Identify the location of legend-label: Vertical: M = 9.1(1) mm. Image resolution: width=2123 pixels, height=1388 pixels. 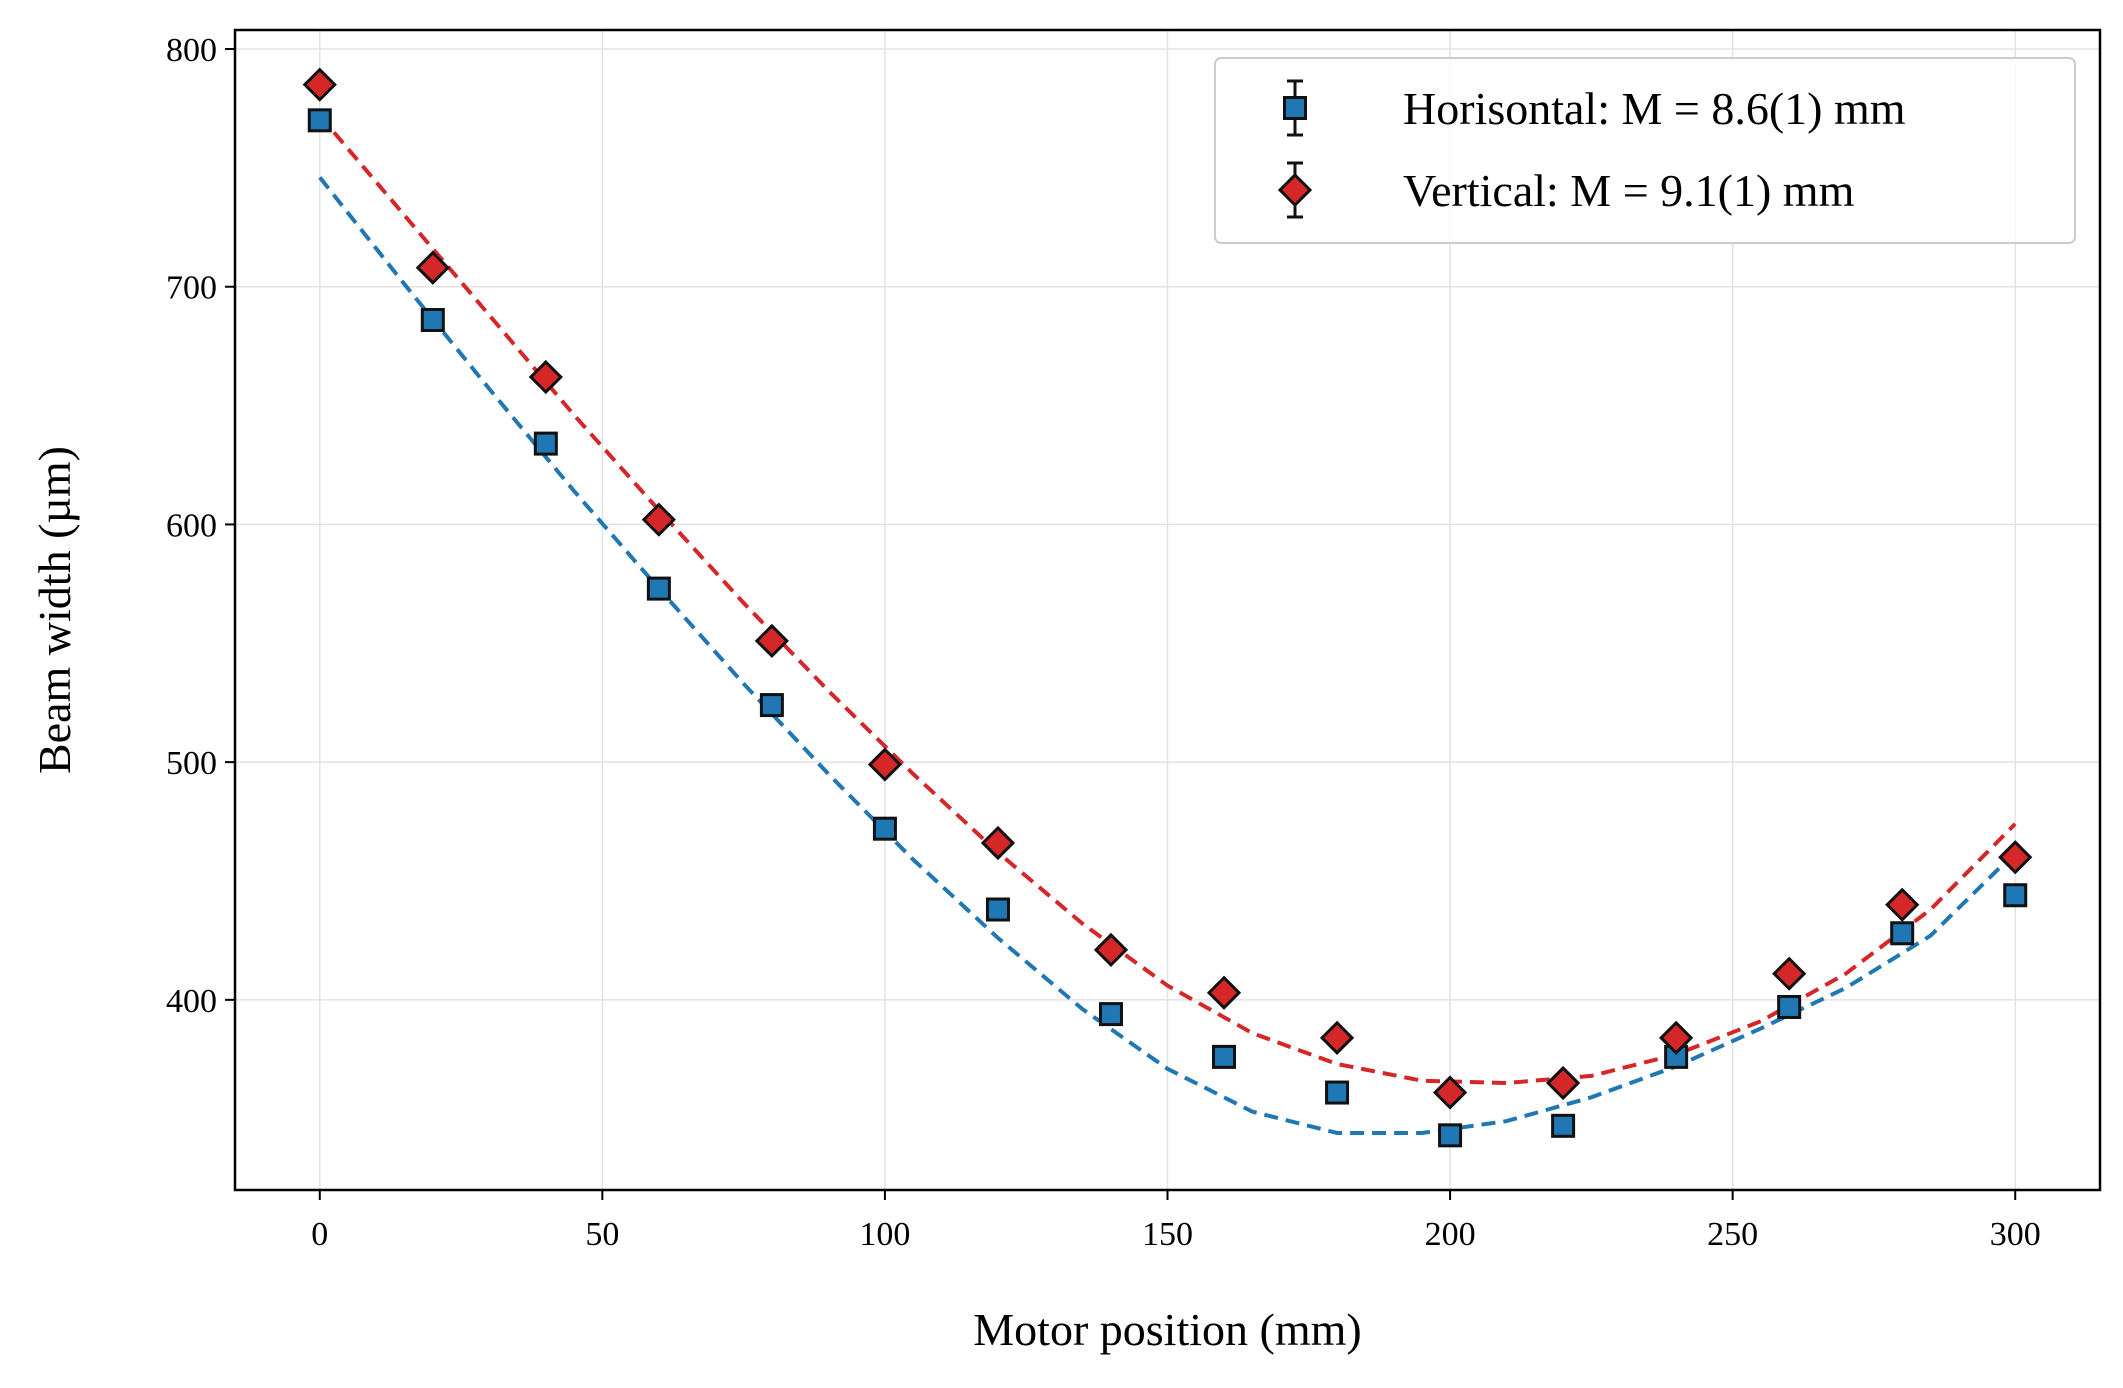
(1629, 190).